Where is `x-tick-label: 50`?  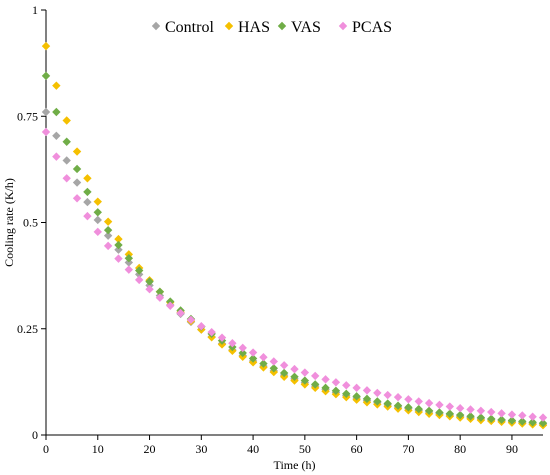
x-tick-label: 50 is located at coordinates (305, 449).